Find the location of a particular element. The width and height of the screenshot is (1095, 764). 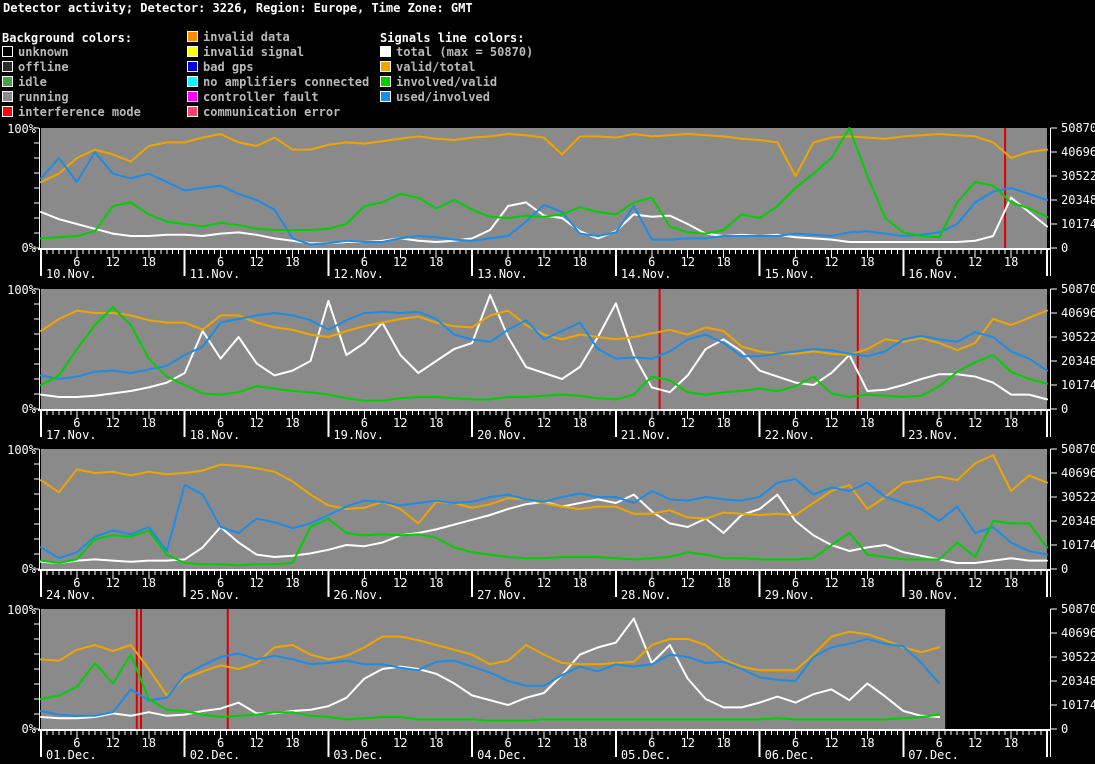

date-label: 25.Nov. is located at coordinates (215, 595).